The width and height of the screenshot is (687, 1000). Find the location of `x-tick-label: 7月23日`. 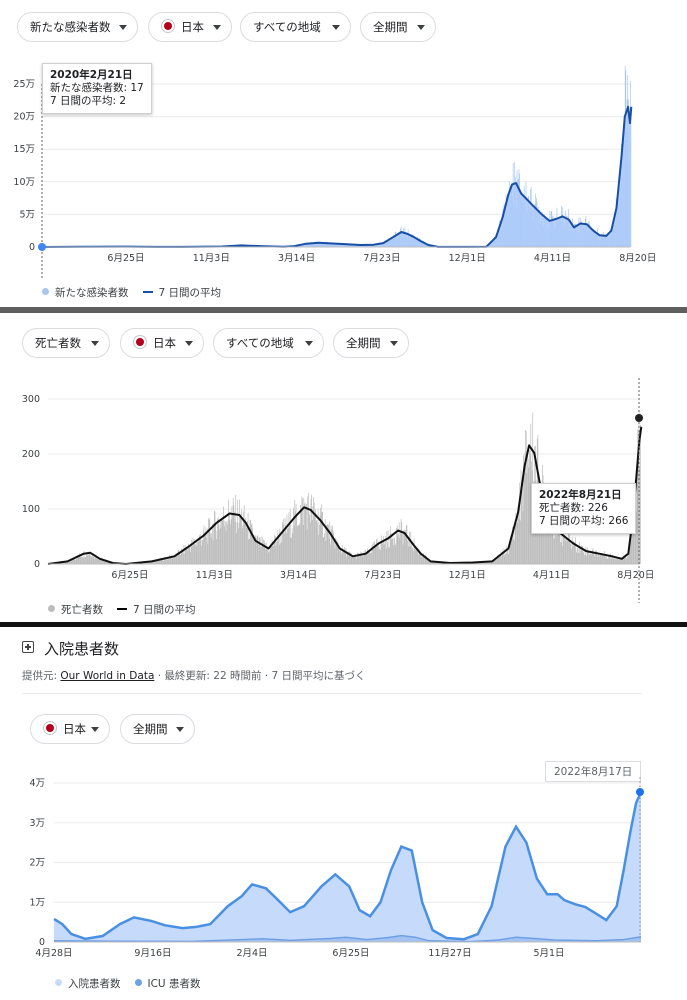

x-tick-label: 7月23日 is located at coordinates (381, 258).